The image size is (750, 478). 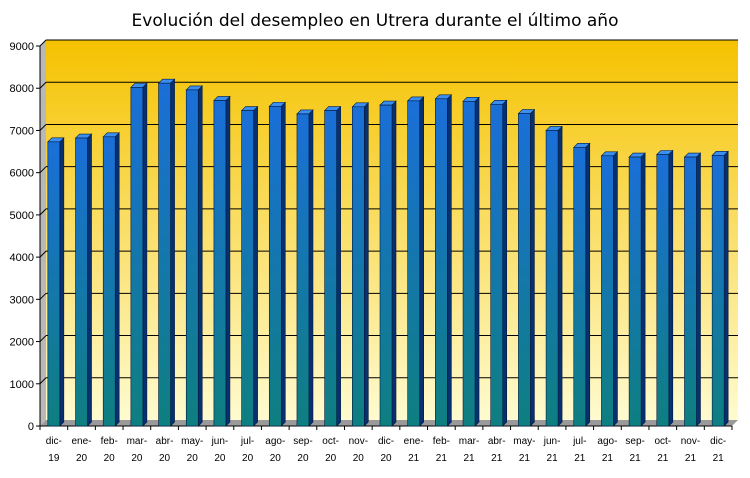 I want to click on x-tick-label: dic-21, so click(x=718, y=450).